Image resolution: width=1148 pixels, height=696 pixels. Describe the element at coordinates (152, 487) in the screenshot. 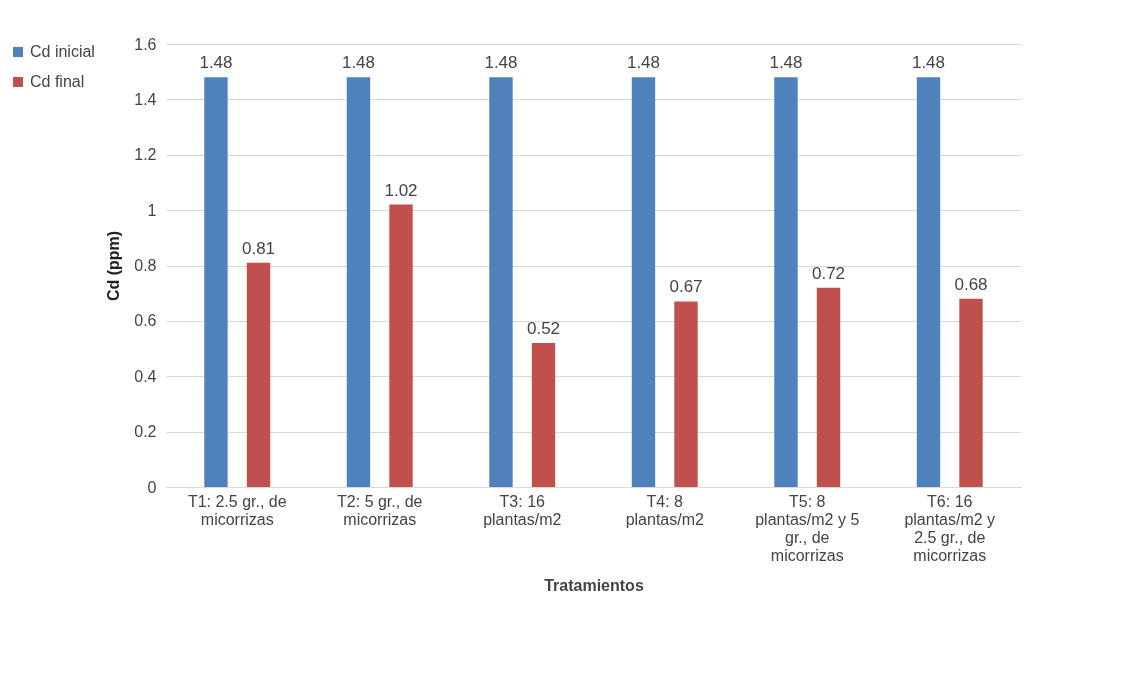

I see `y-tick-label: 0` at that location.